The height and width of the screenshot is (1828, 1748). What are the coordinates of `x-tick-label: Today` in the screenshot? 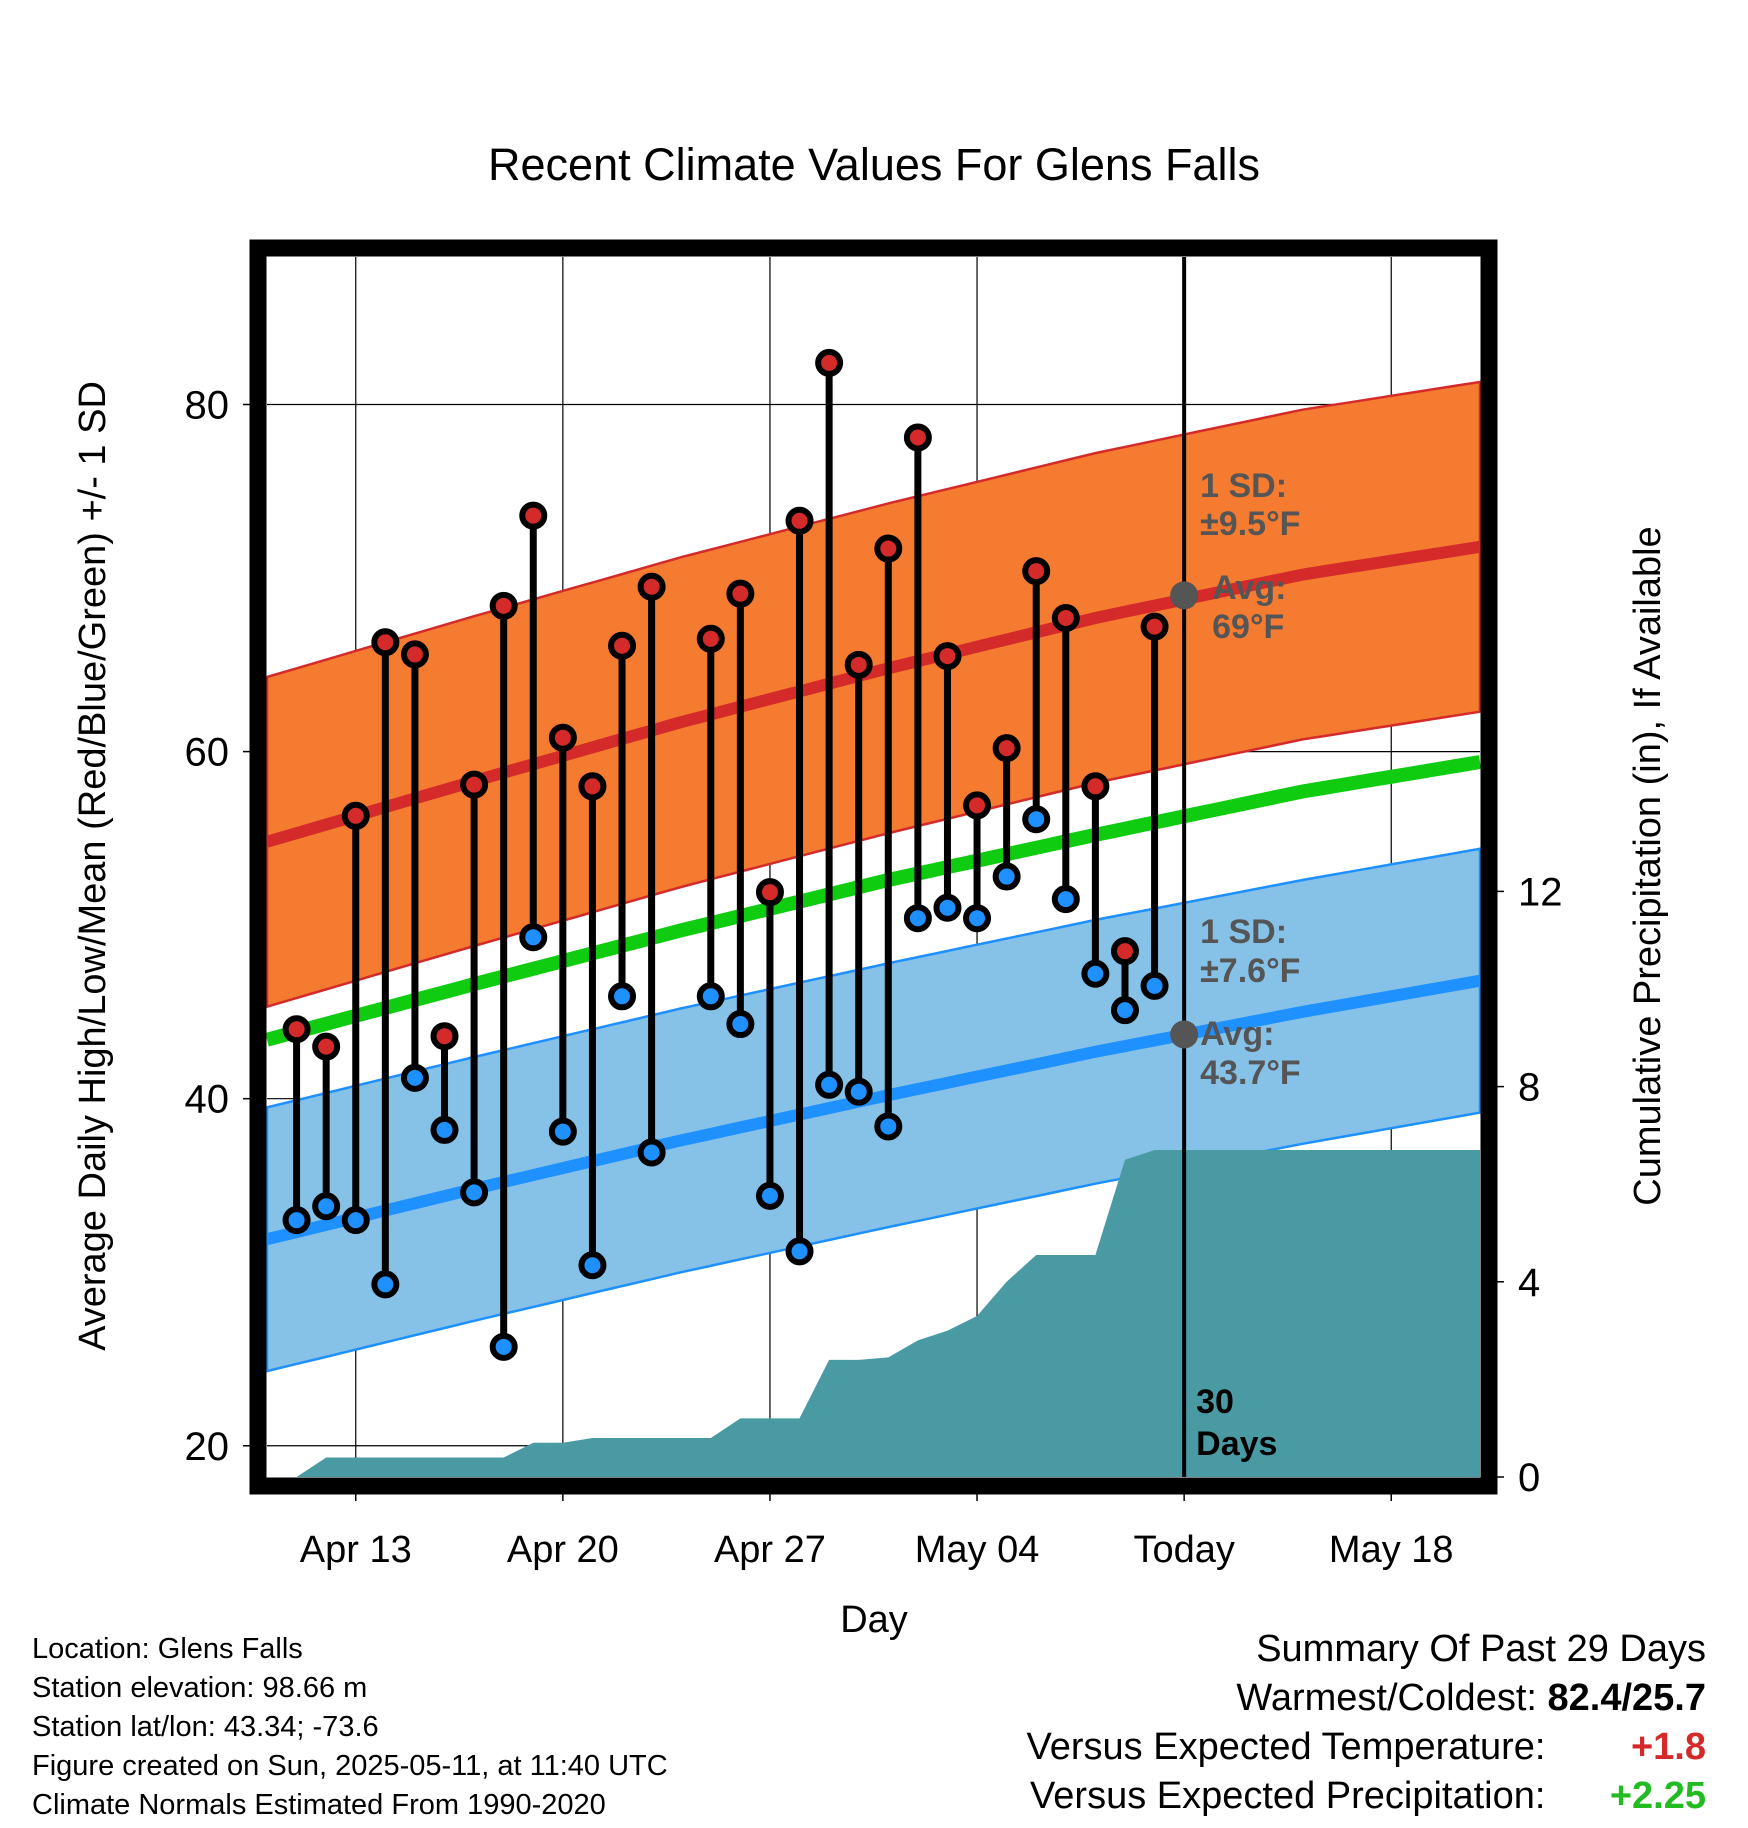 It's located at (1183, 1550).